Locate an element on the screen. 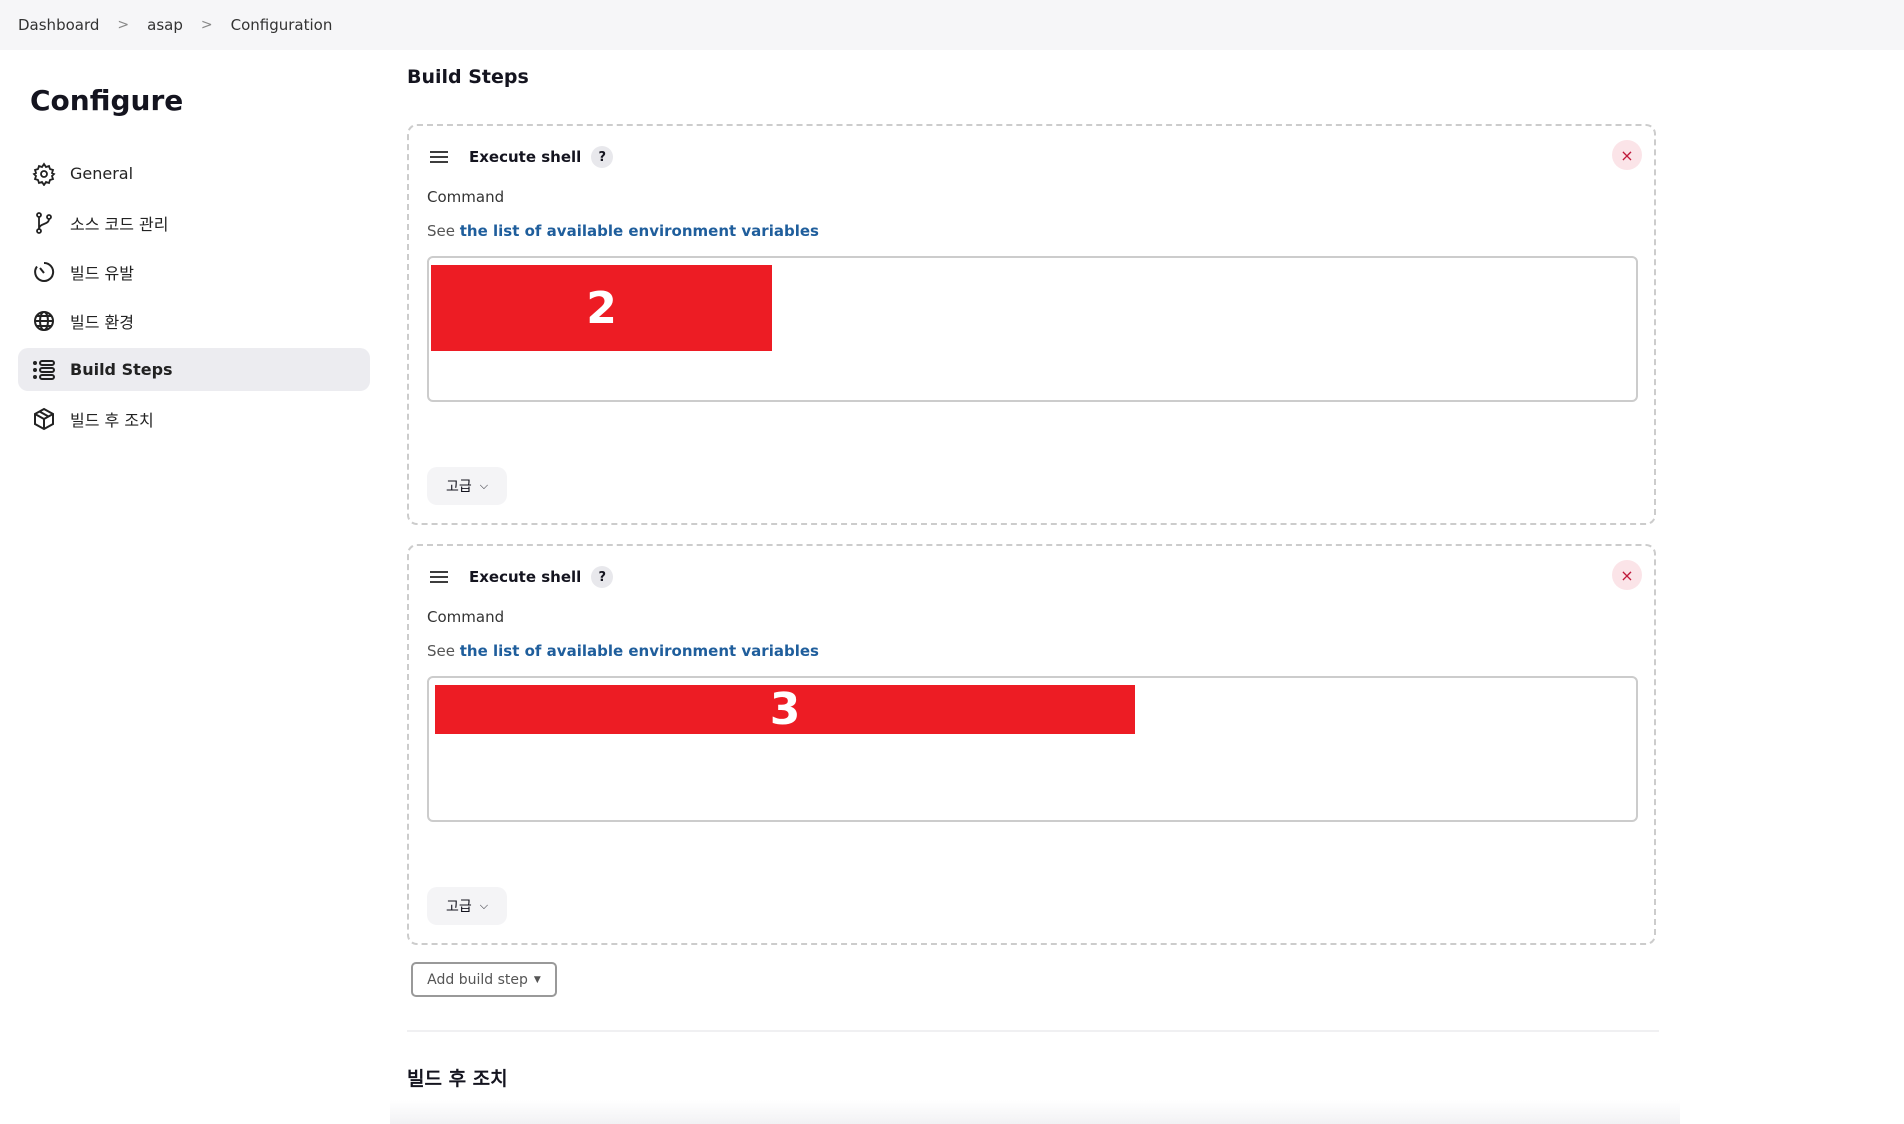 This screenshot has width=1904, height=1124. sidebar-item-label: General is located at coordinates (102, 173).